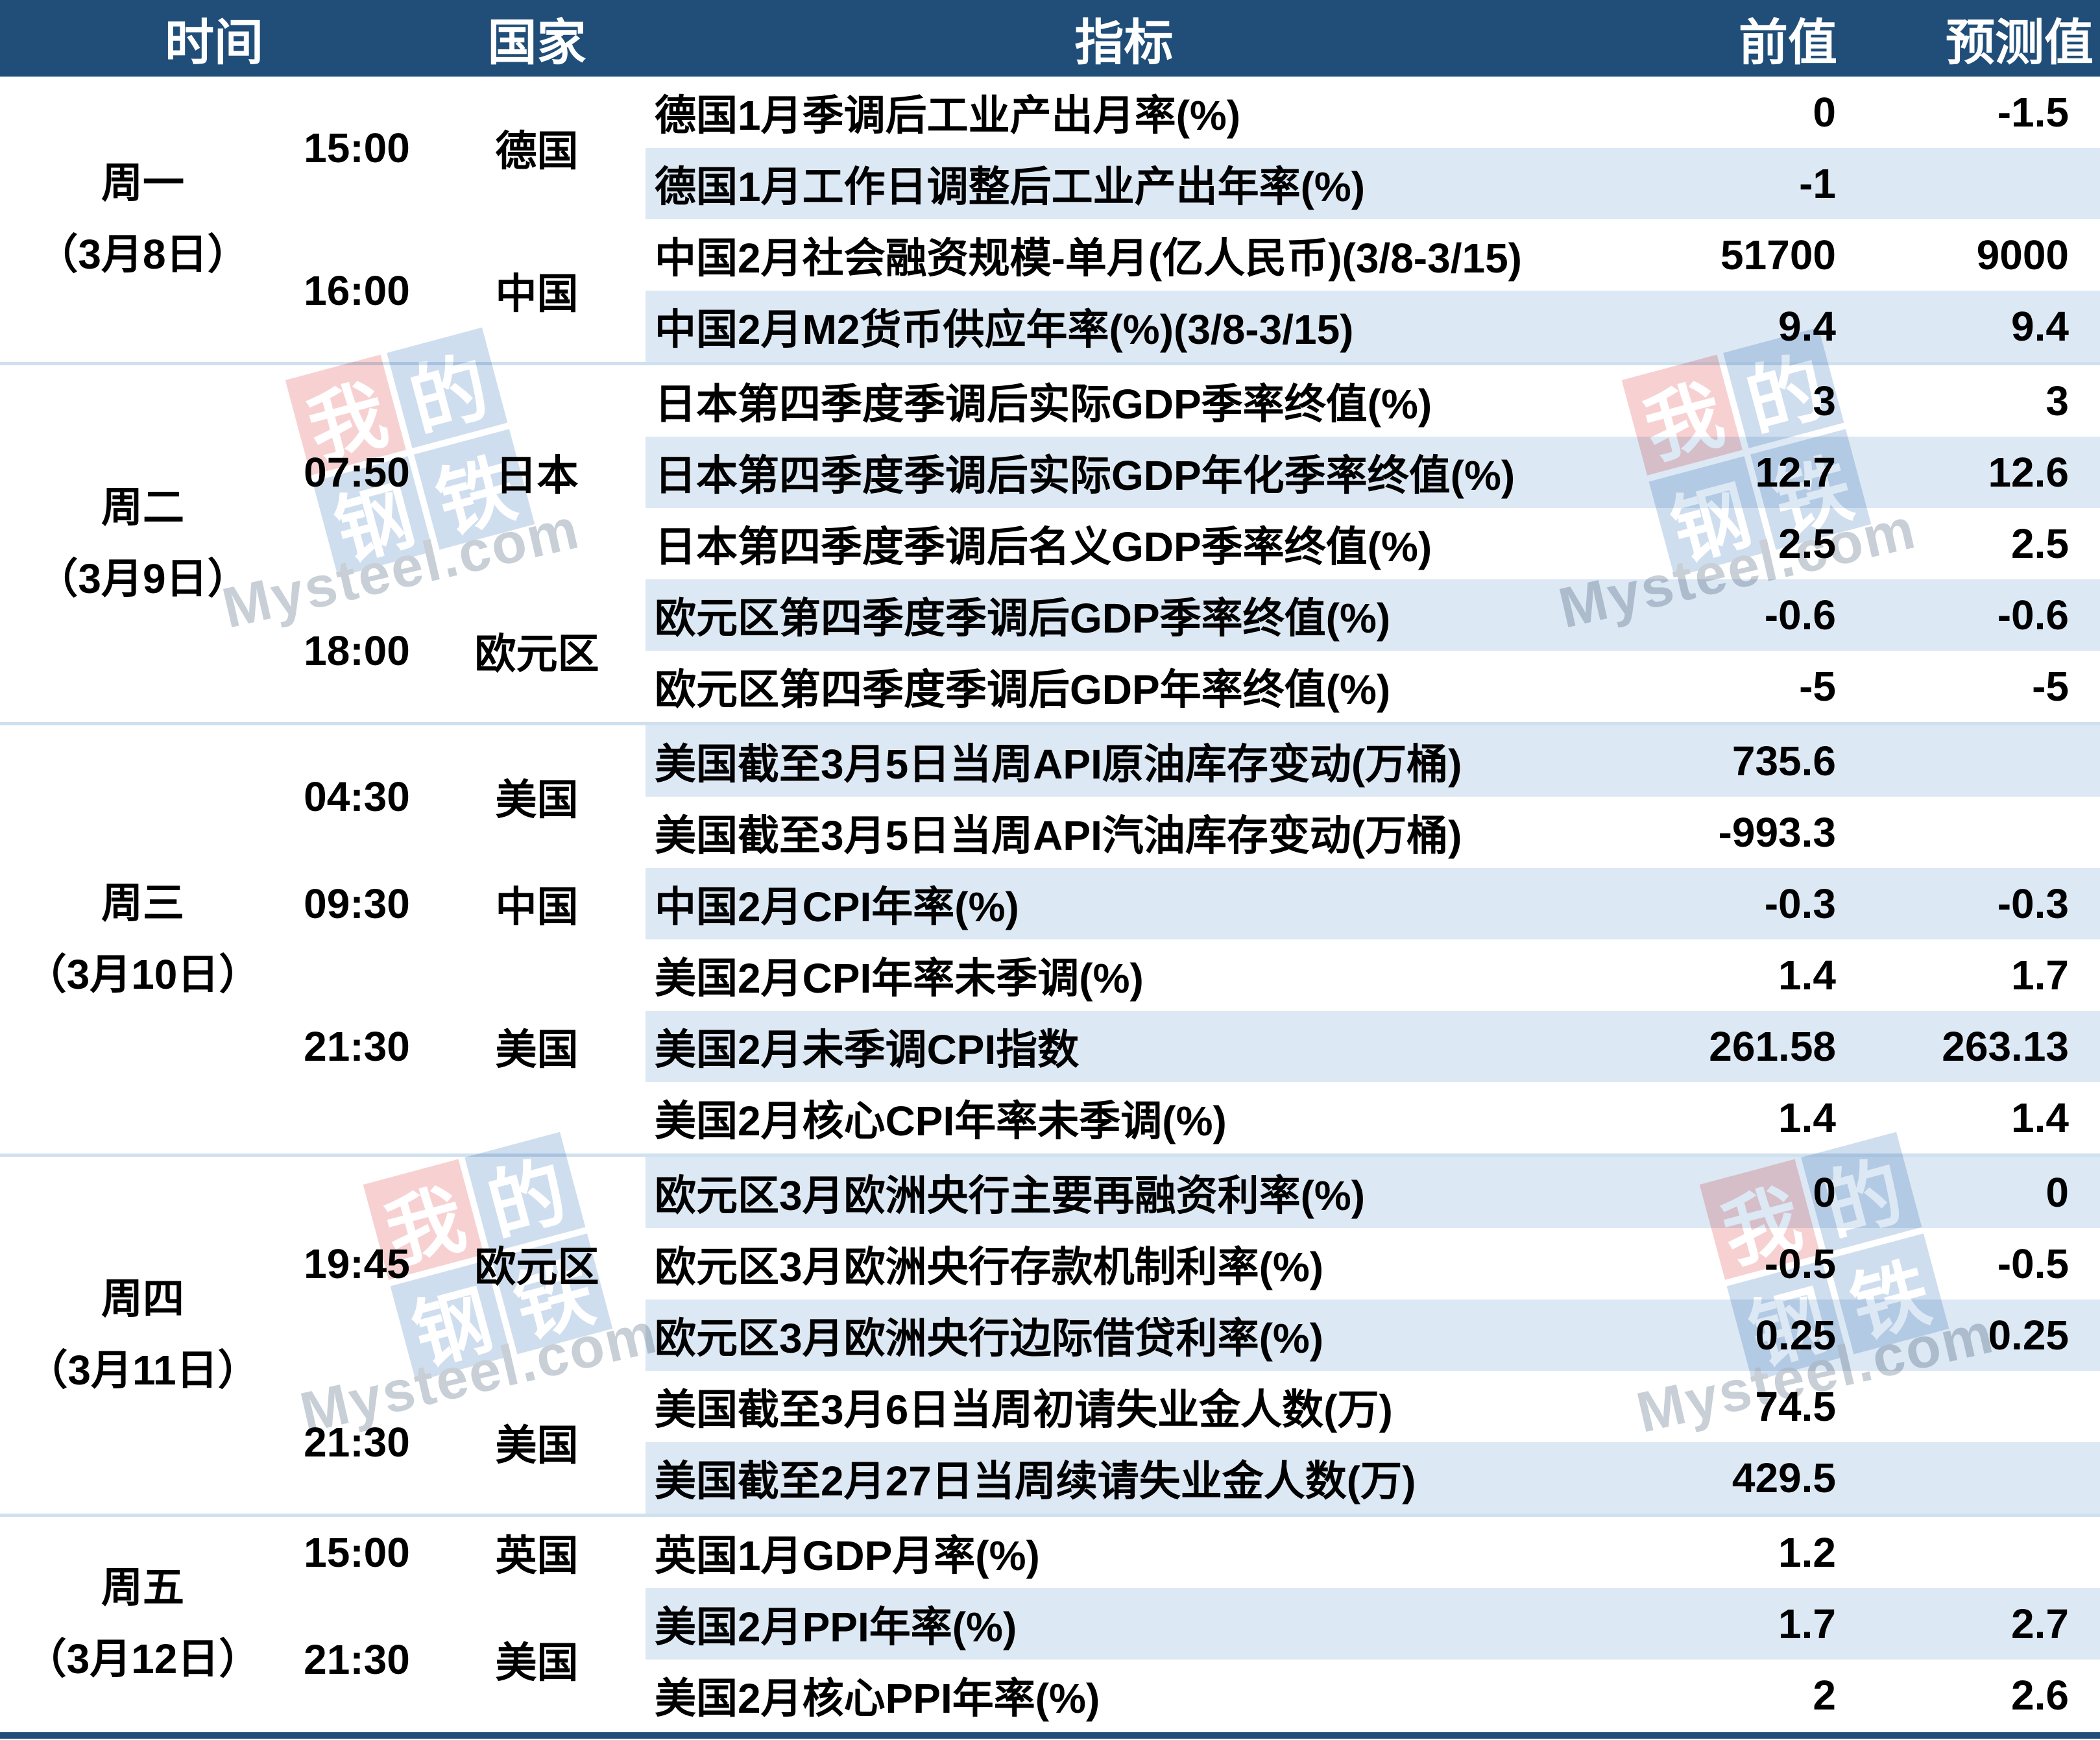 This screenshot has width=2100, height=1740. Describe the element at coordinates (537, 38) in the screenshot. I see `header-country: 国家` at that location.